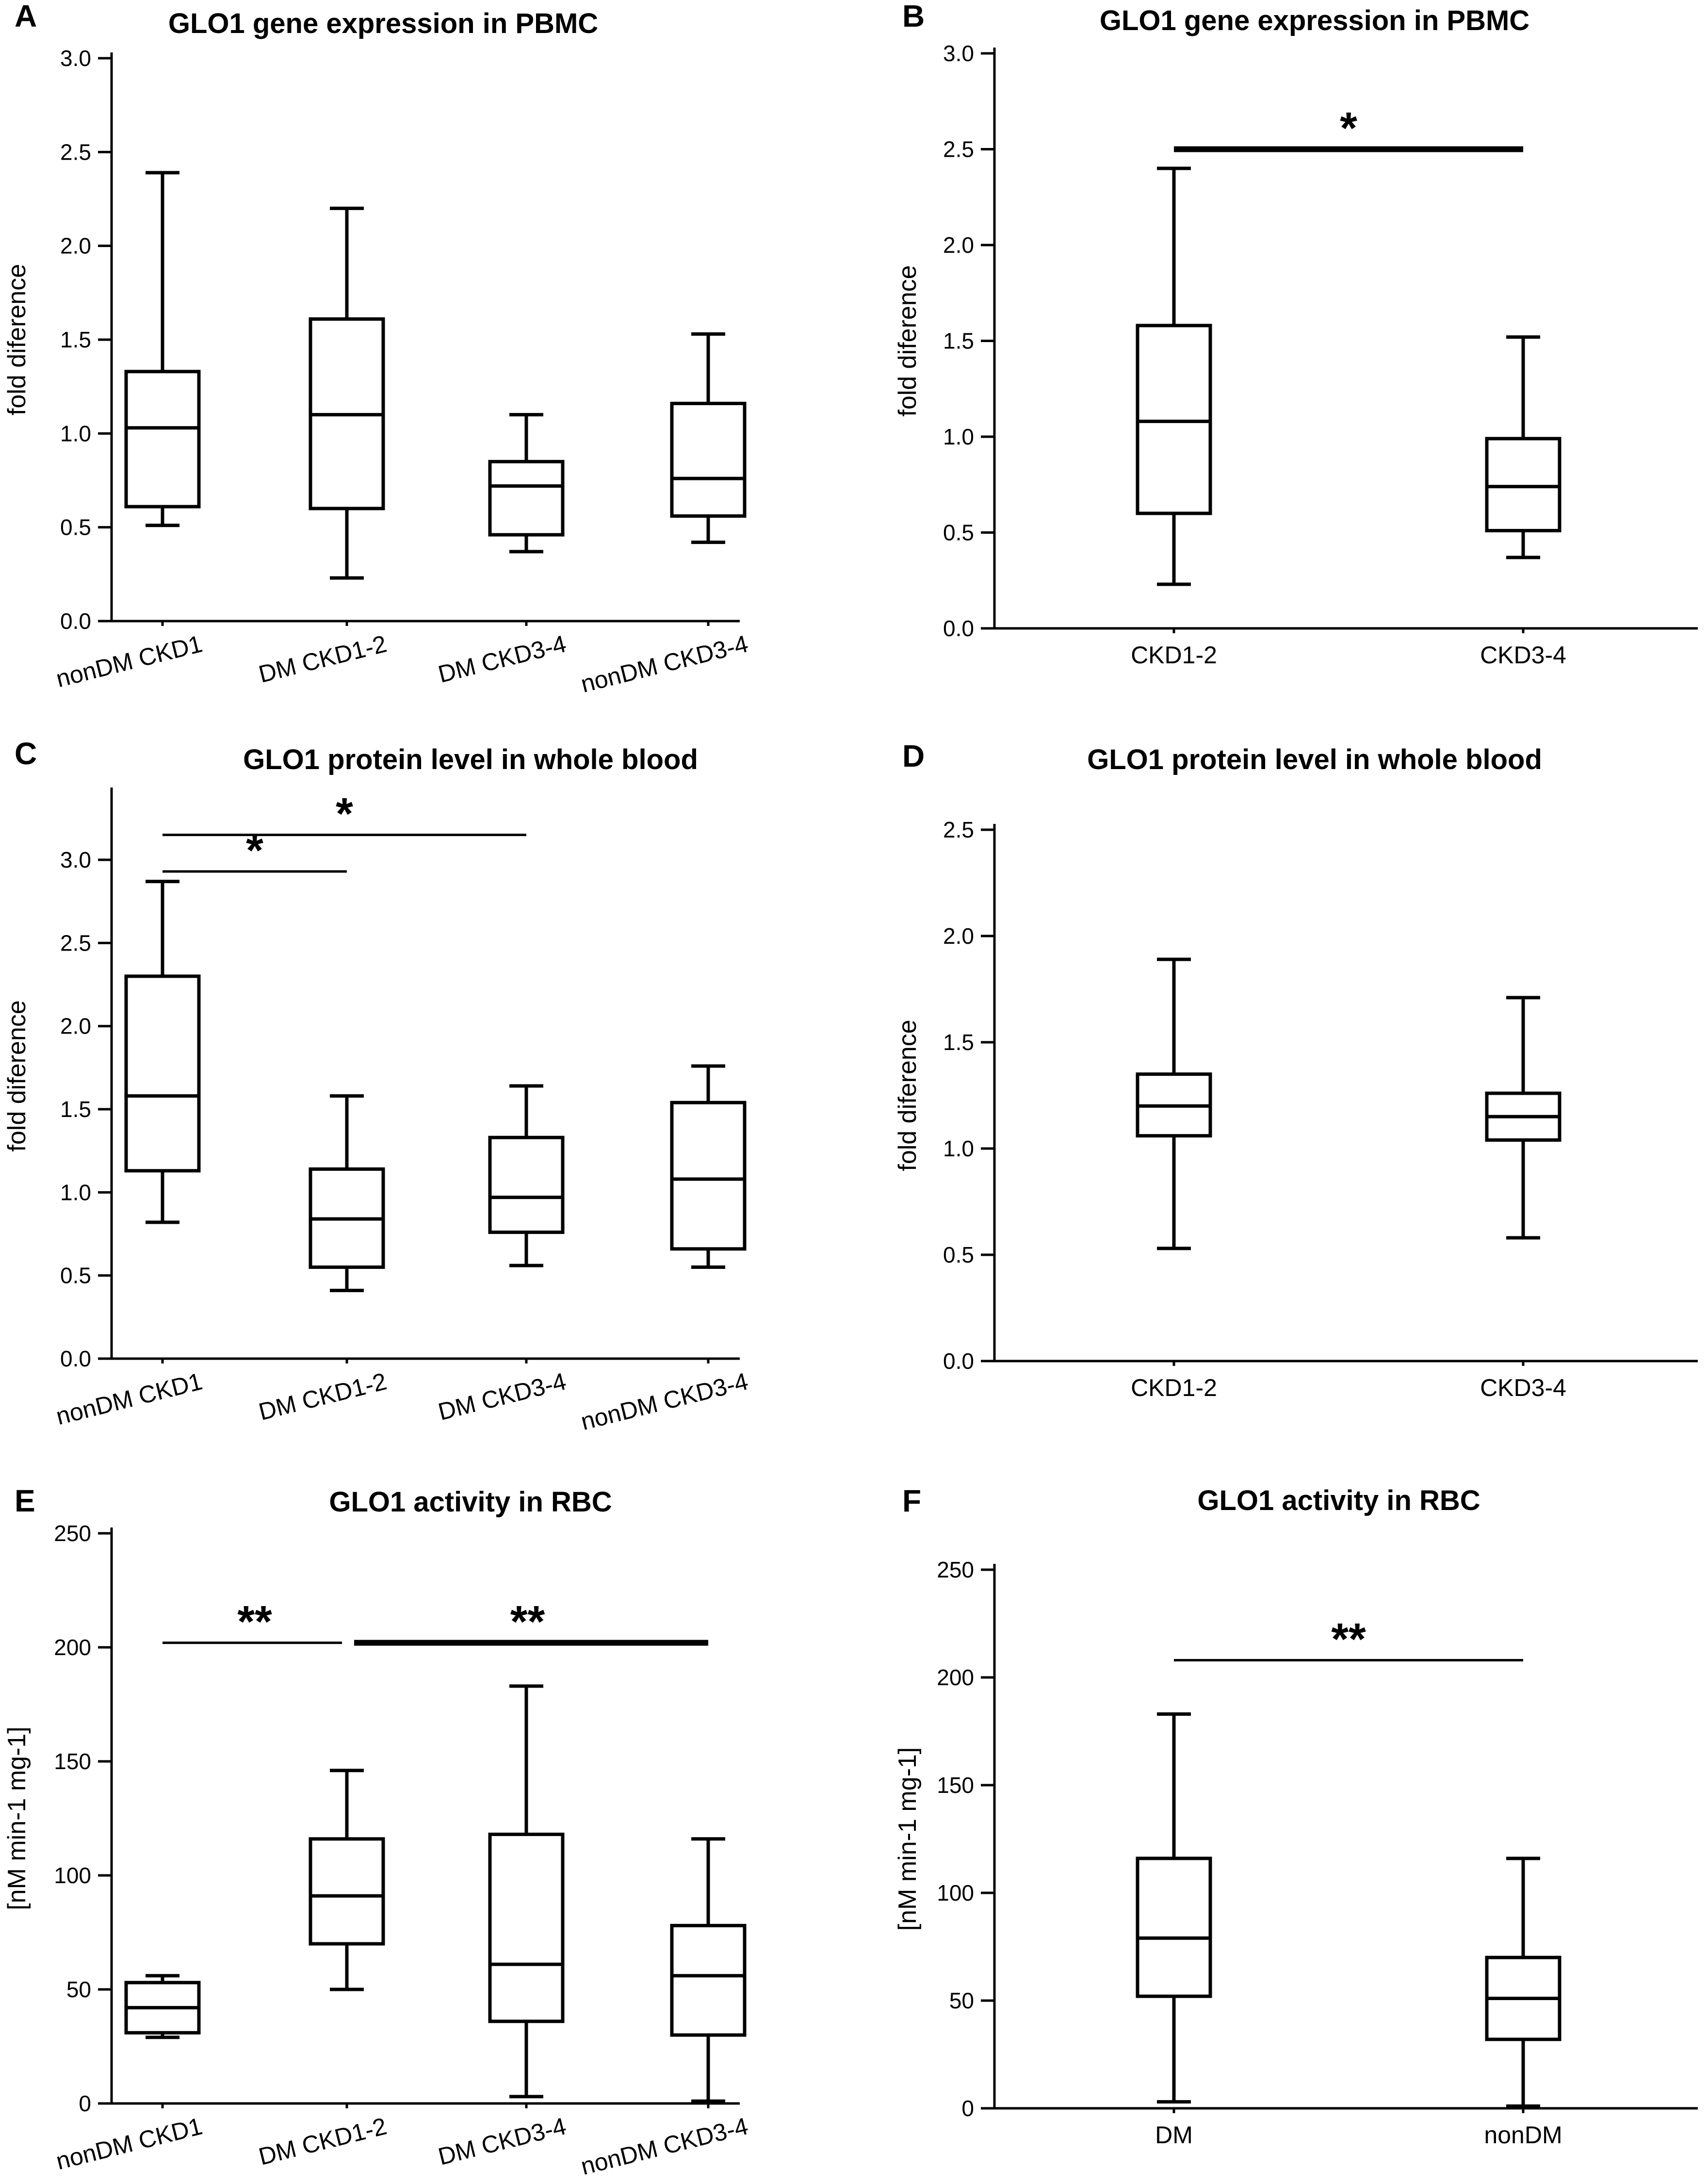  What do you see at coordinates (913, 756) in the screenshot?
I see `panel-letter: D` at bounding box center [913, 756].